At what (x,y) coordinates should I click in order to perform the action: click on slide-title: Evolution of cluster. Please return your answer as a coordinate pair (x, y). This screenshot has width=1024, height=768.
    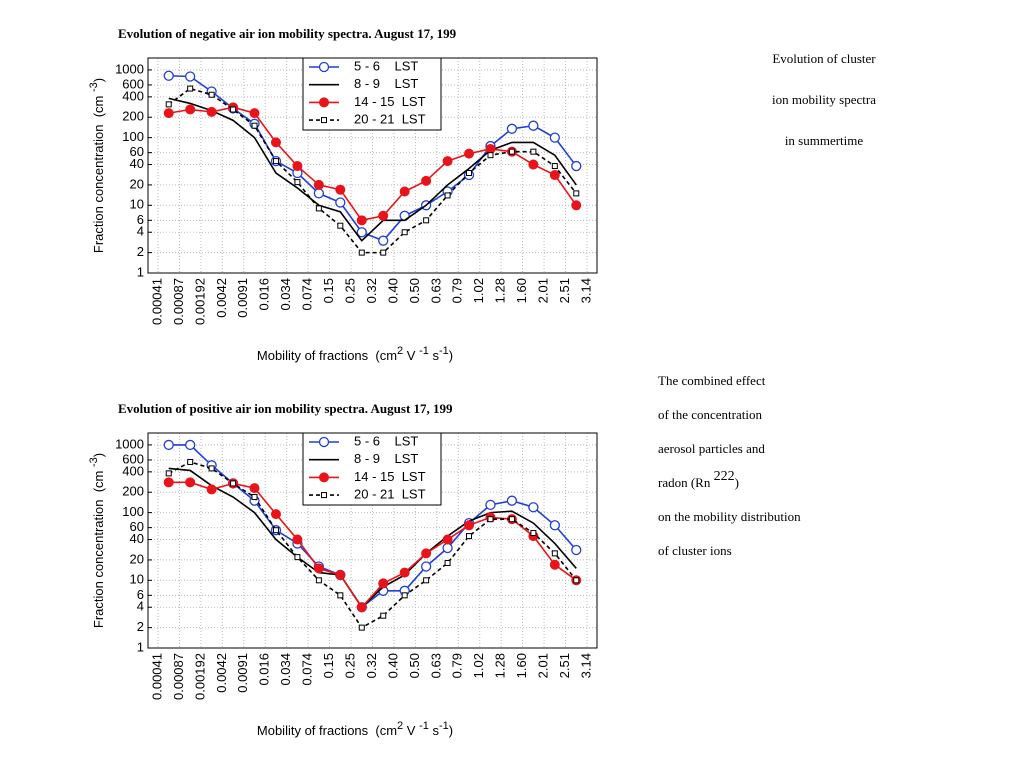
    Looking at the image, I should click on (824, 58).